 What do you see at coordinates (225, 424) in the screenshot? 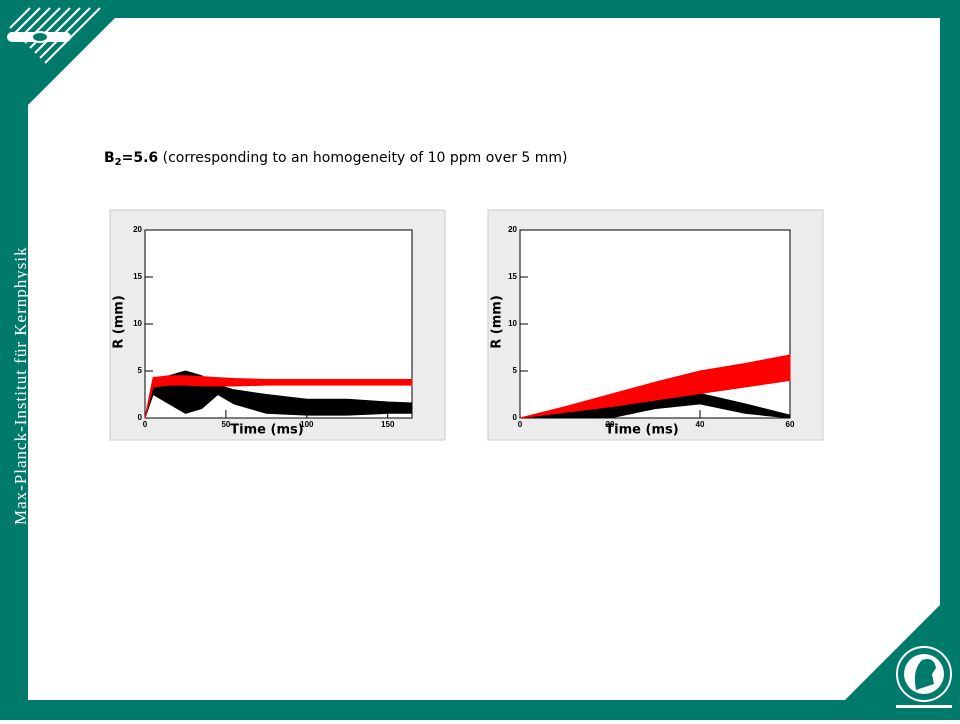
I see `x-tick-label: 50` at bounding box center [225, 424].